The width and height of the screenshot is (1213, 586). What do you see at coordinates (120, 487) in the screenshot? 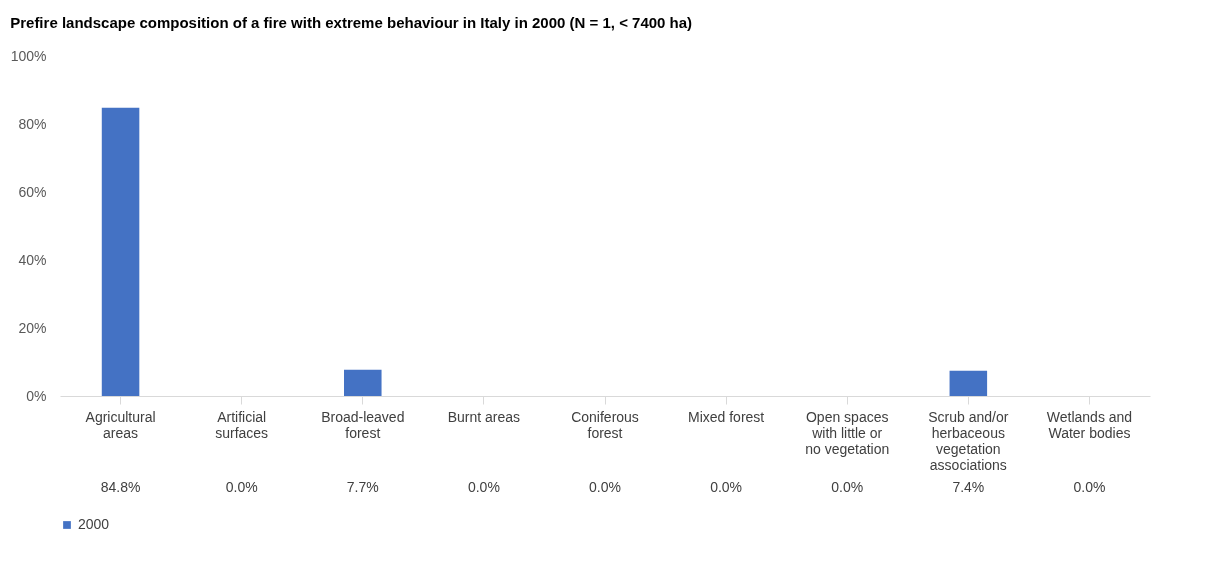
I see `data-label: 84.8%` at bounding box center [120, 487].